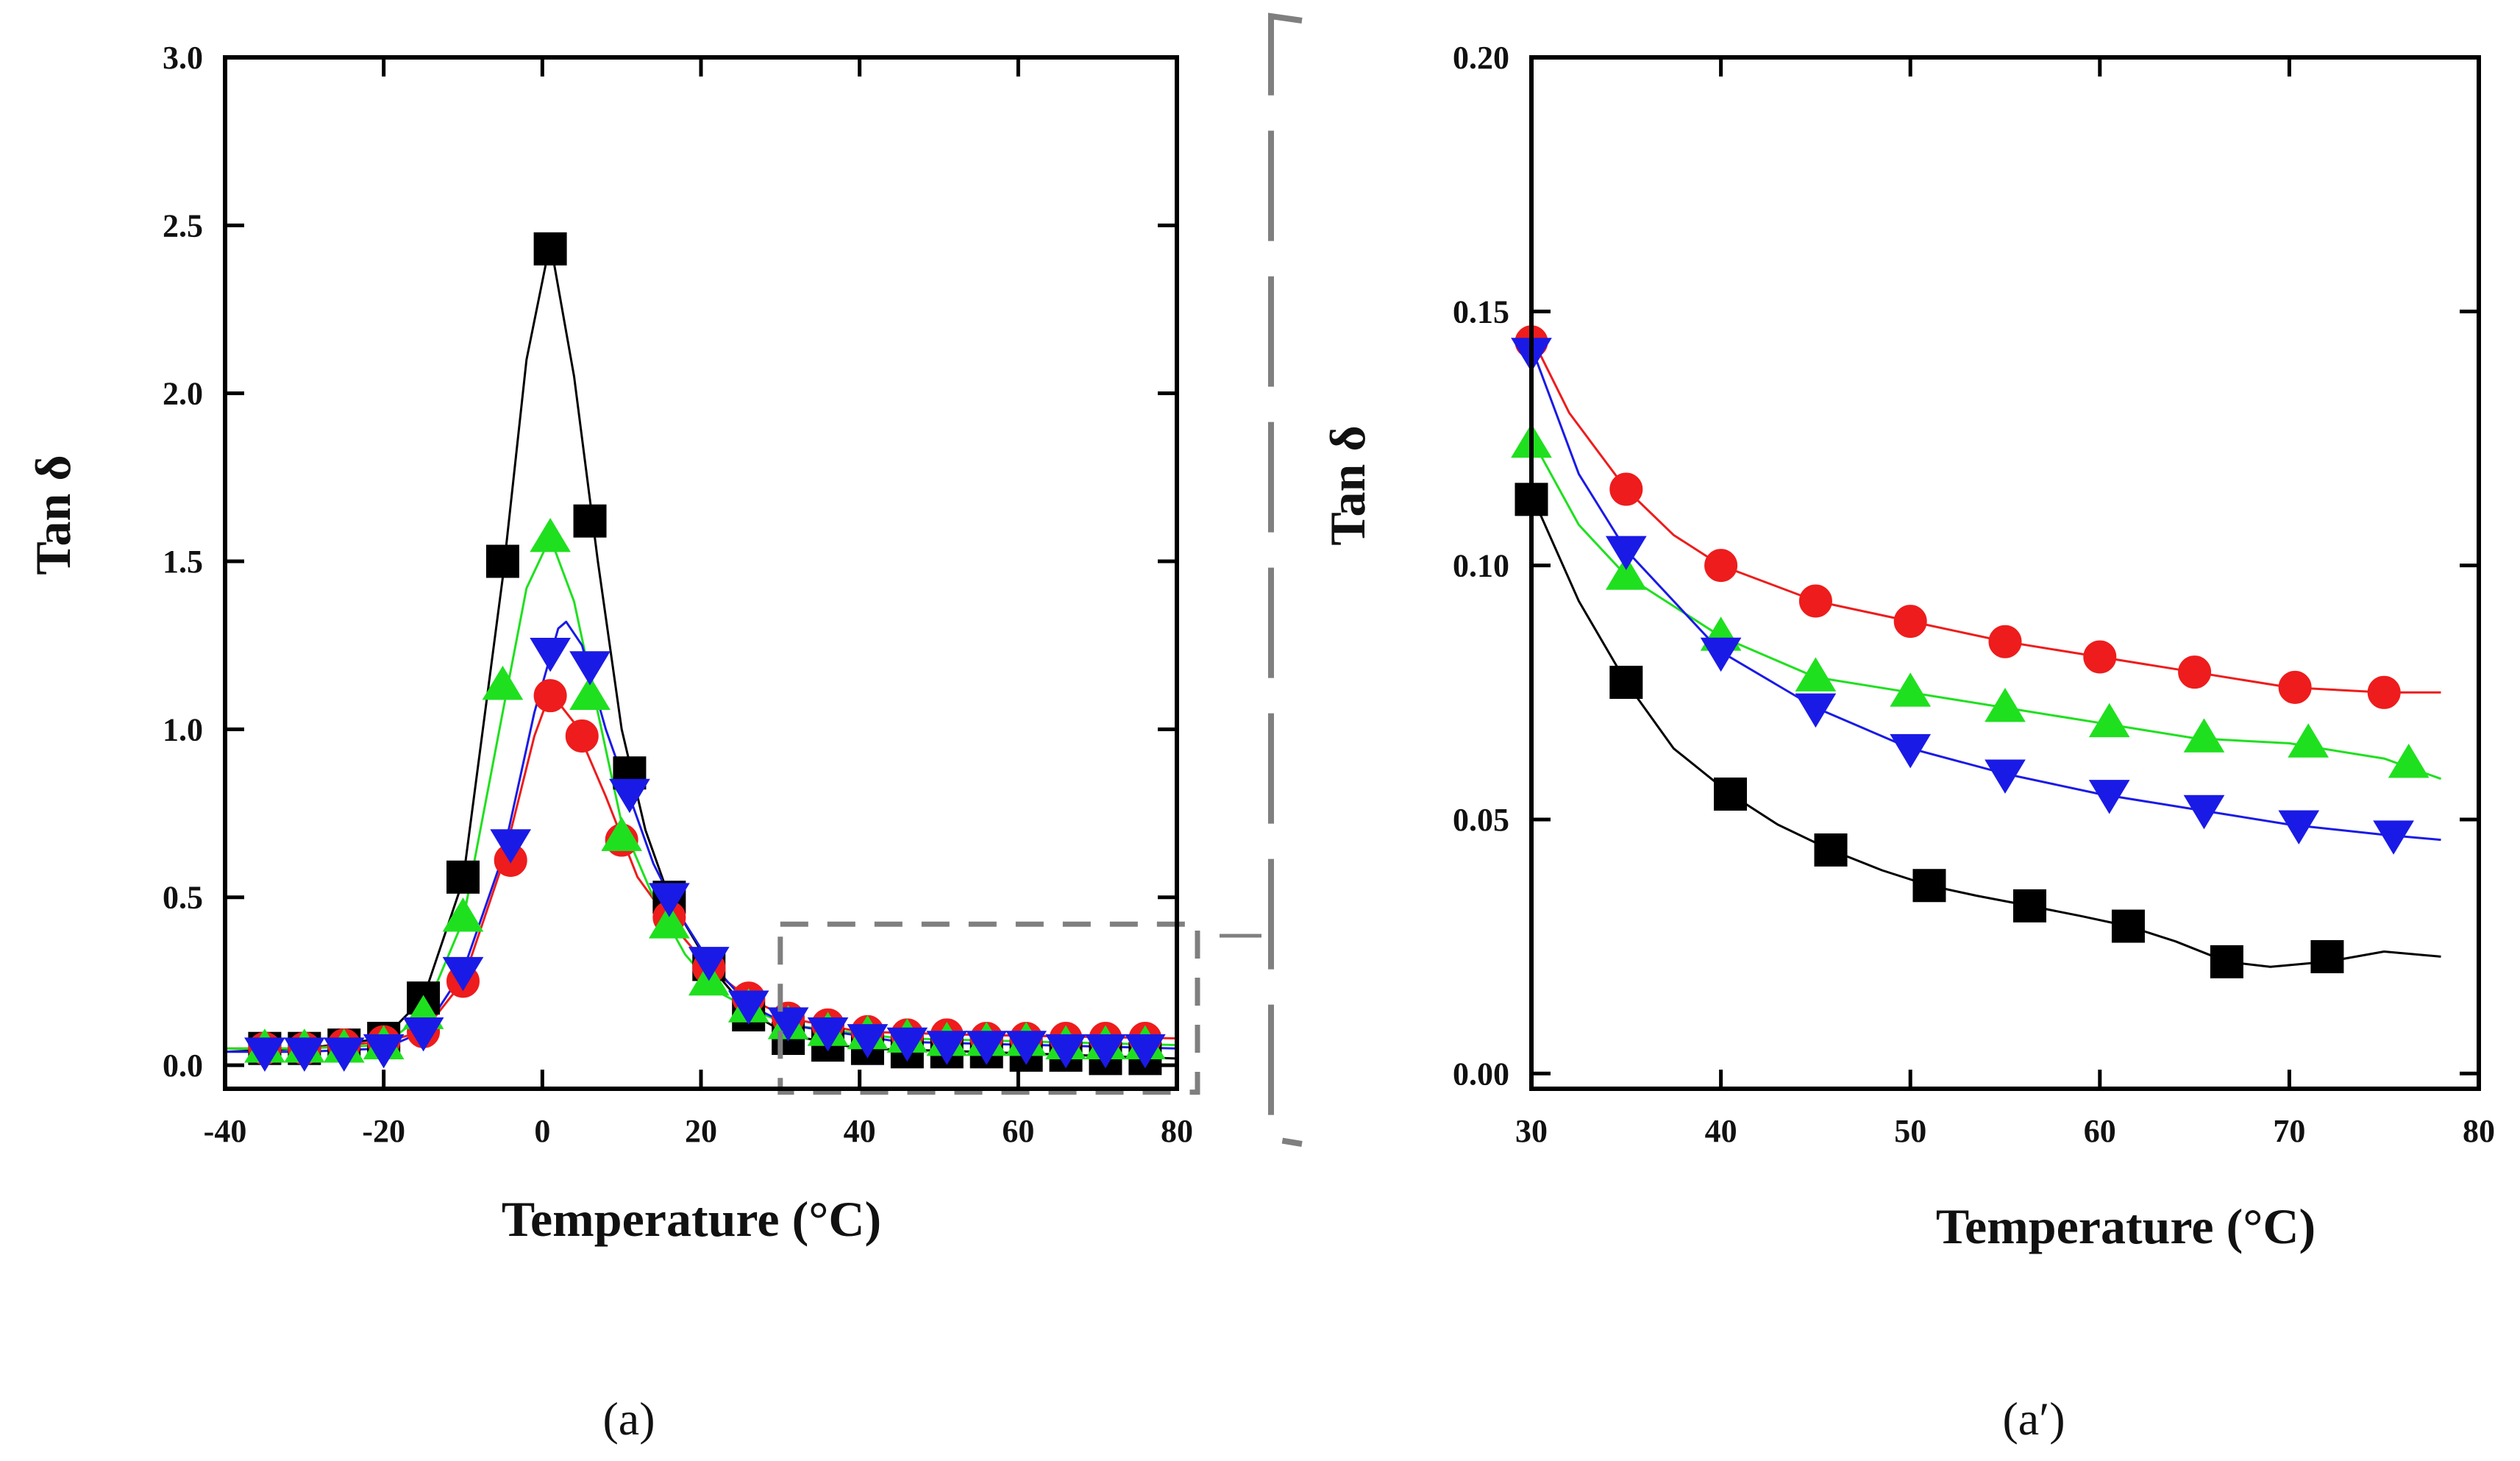 This screenshot has width=2520, height=1461. Describe the element at coordinates (1481, 820) in the screenshot. I see `y-tick-label: 0.05` at that location.